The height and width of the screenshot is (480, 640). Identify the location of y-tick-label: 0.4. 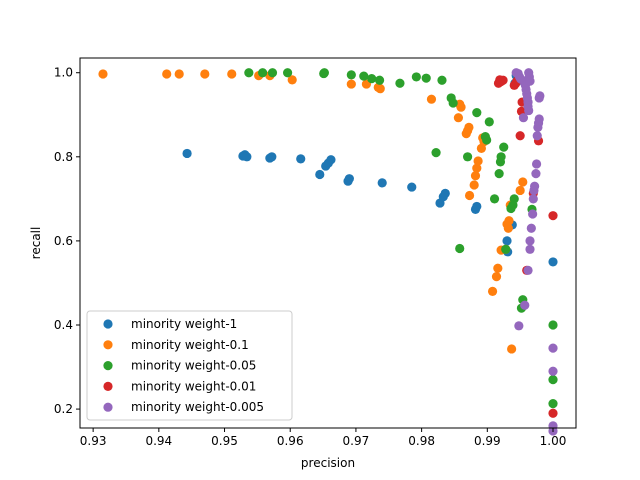
(63, 325).